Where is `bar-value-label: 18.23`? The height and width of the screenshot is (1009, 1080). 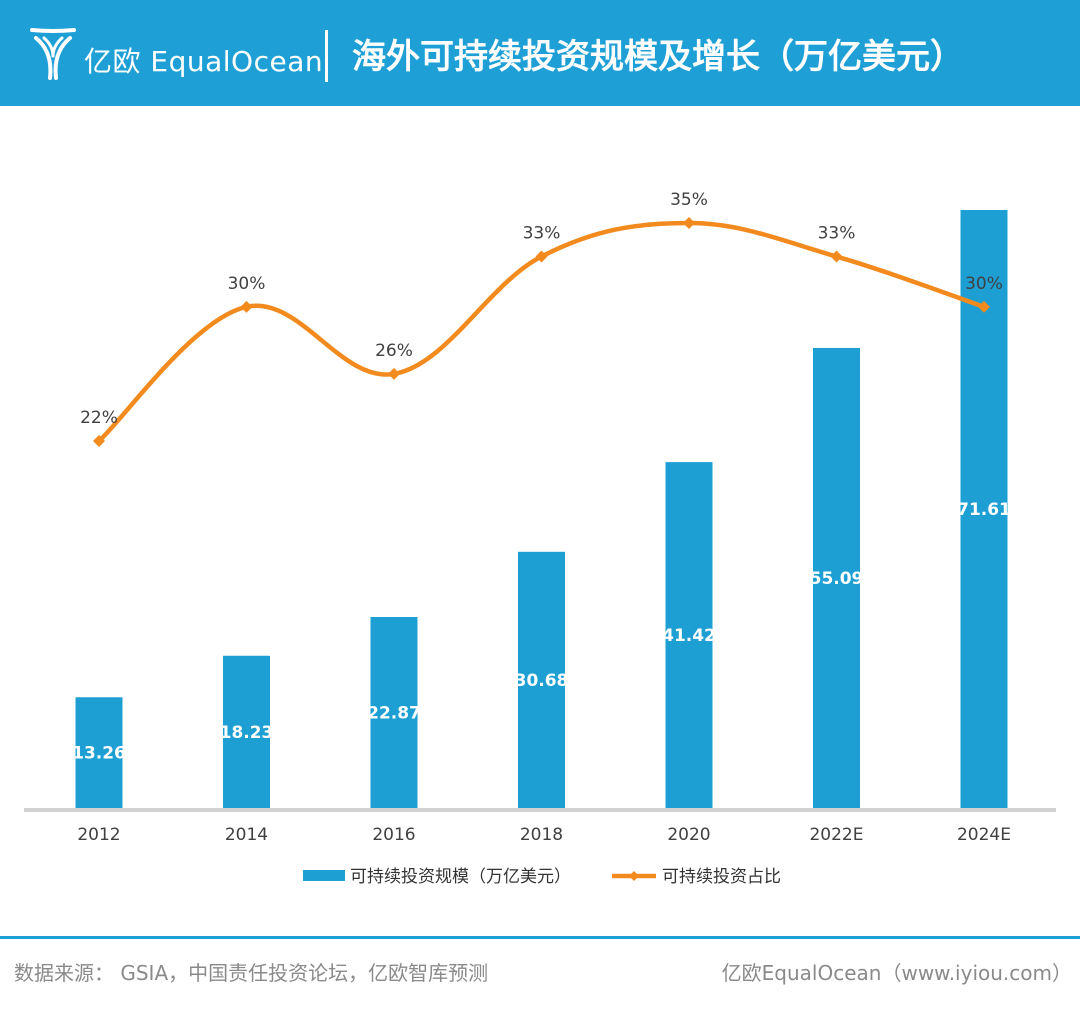
bar-value-label: 18.23 is located at coordinates (247, 733).